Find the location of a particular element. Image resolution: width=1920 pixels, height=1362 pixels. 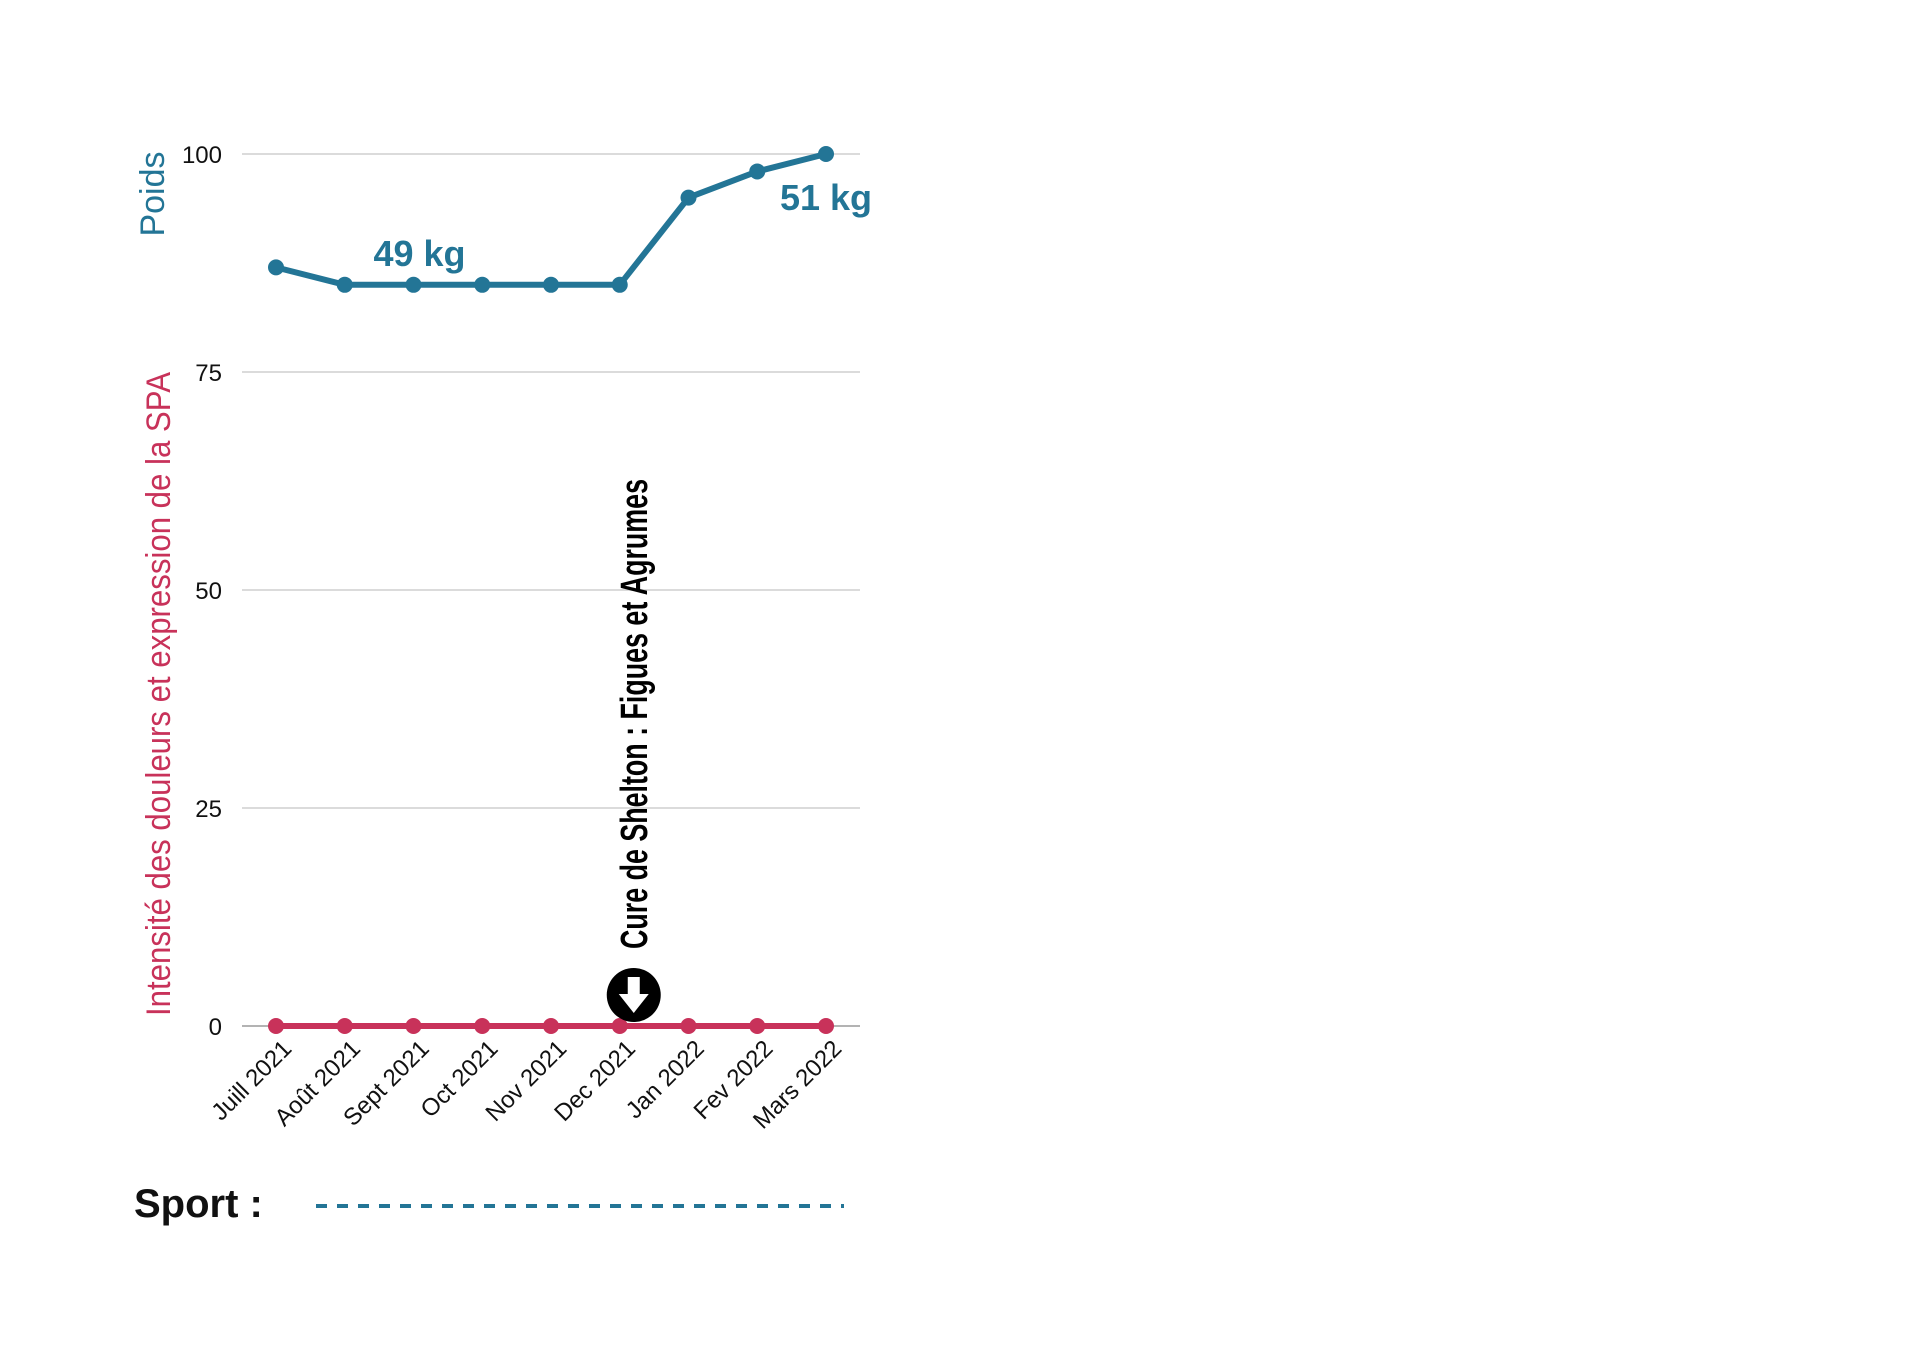

data-labels: 49 kg 51 kg is located at coordinates (622, 225).